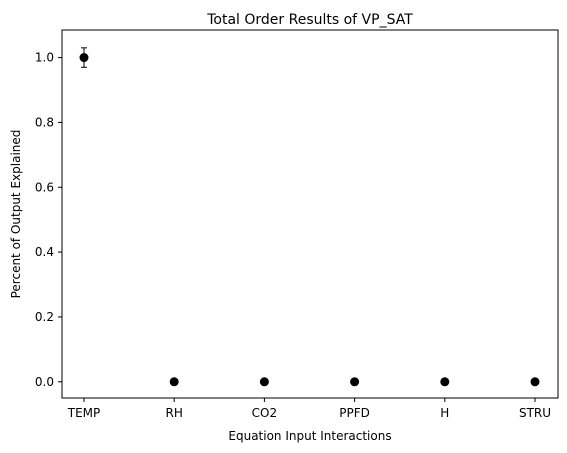 The height and width of the screenshot is (453, 567). What do you see at coordinates (535, 382) in the screenshot?
I see `data-point-stru` at bounding box center [535, 382].